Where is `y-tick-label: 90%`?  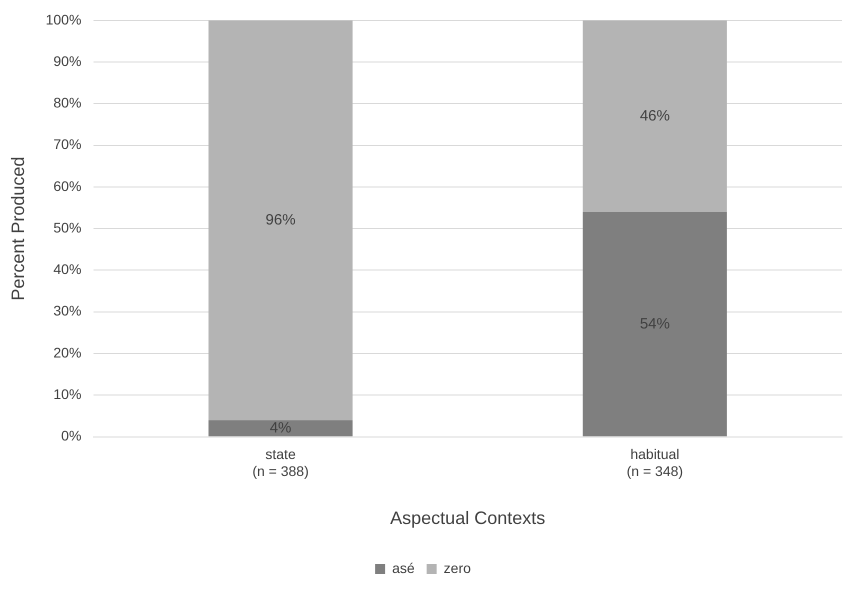
y-tick-label: 90% is located at coordinates (67, 60).